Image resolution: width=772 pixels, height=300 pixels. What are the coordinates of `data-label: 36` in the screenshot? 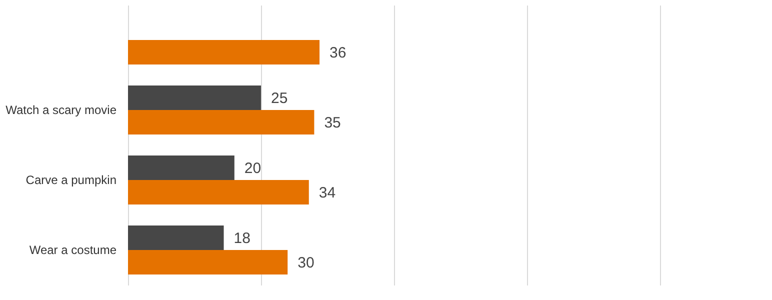 It's located at (338, 53).